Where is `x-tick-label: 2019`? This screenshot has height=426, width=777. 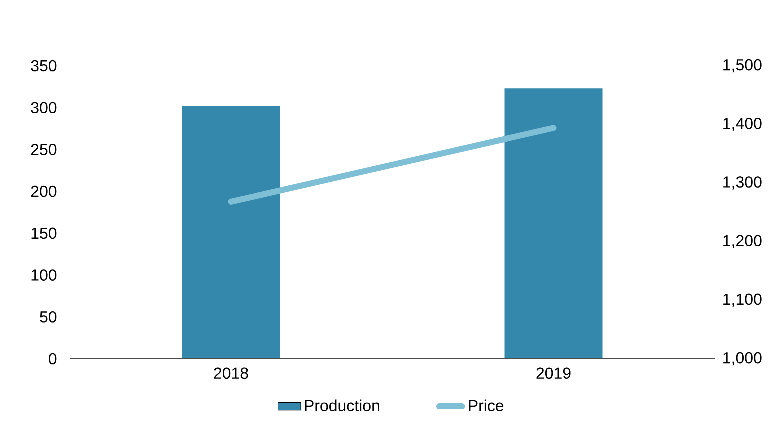
x-tick-label: 2019 is located at coordinates (553, 374).